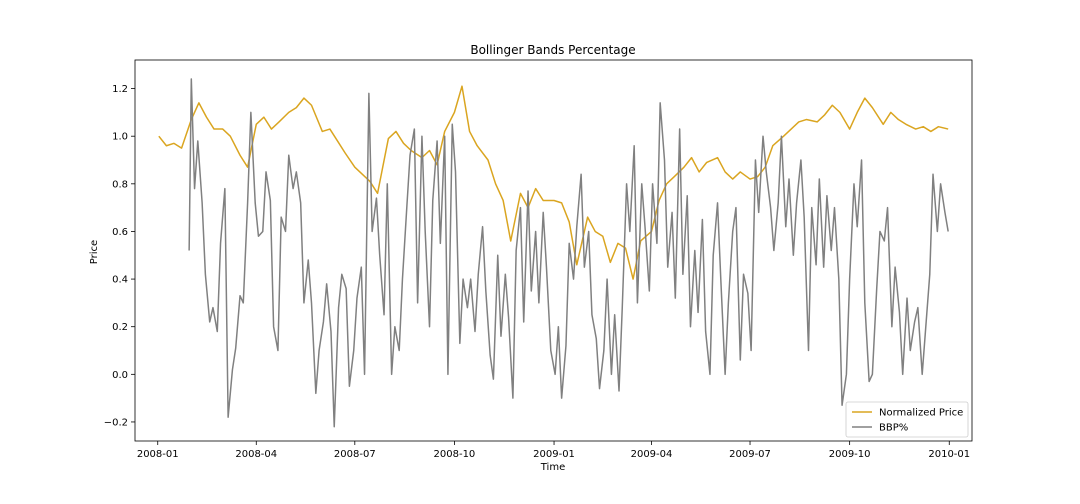 The height and width of the screenshot is (504, 1080). What do you see at coordinates (455, 454) in the screenshot?
I see `x-tick-label: 2008-10` at bounding box center [455, 454].